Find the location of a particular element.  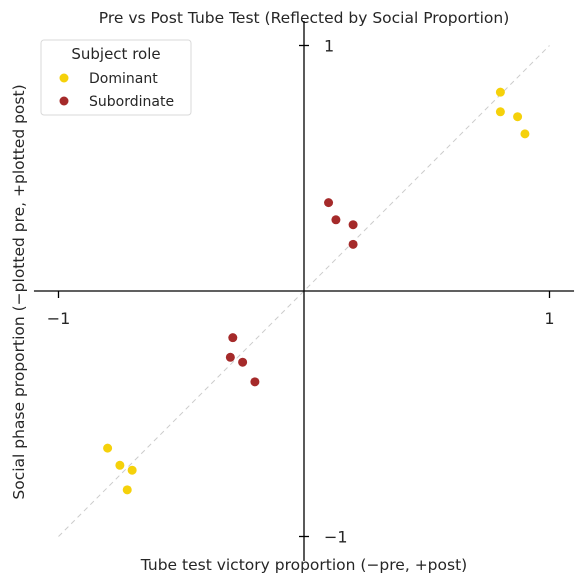

legend-marker-subordinate is located at coordinates (64, 101).